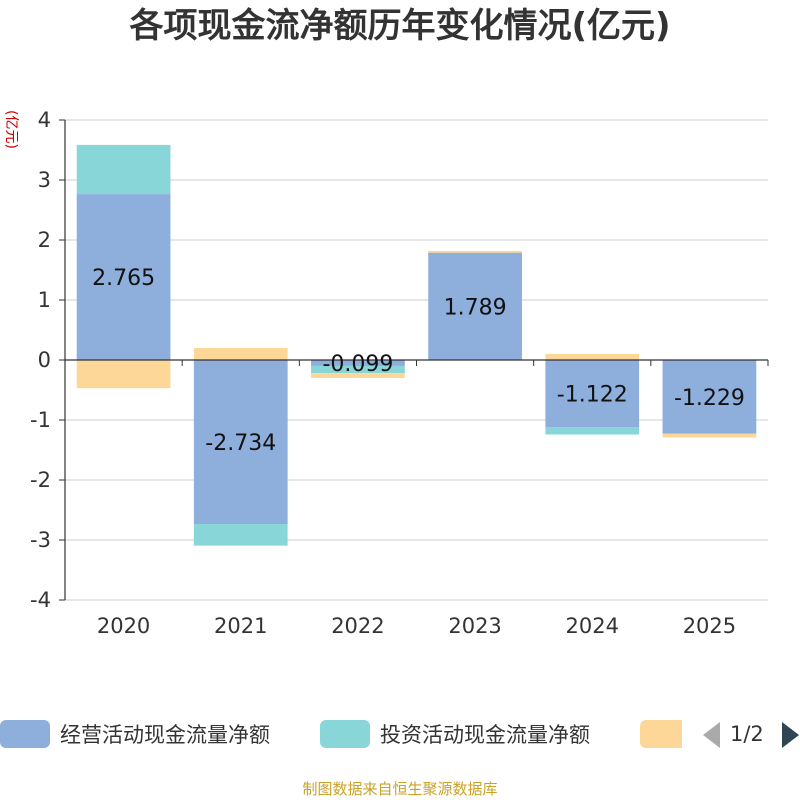  What do you see at coordinates (44, 360) in the screenshot?
I see `y-tick-label: 0` at bounding box center [44, 360].